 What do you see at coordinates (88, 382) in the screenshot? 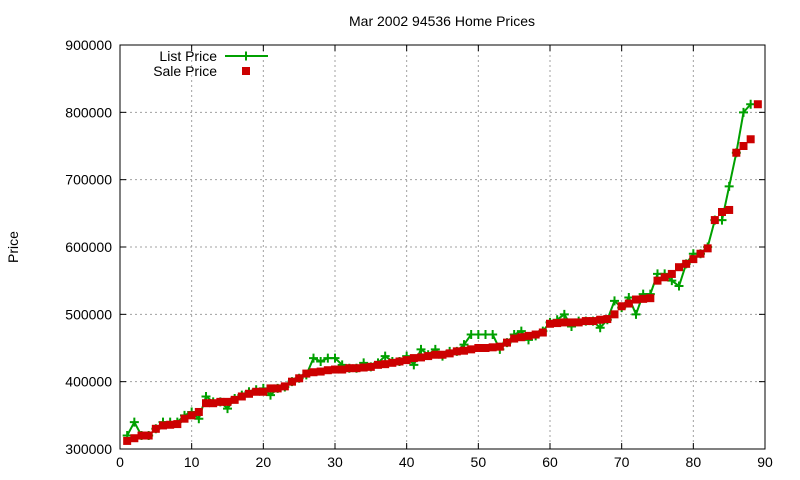
I see `y-tick-label: 400000` at bounding box center [88, 382].